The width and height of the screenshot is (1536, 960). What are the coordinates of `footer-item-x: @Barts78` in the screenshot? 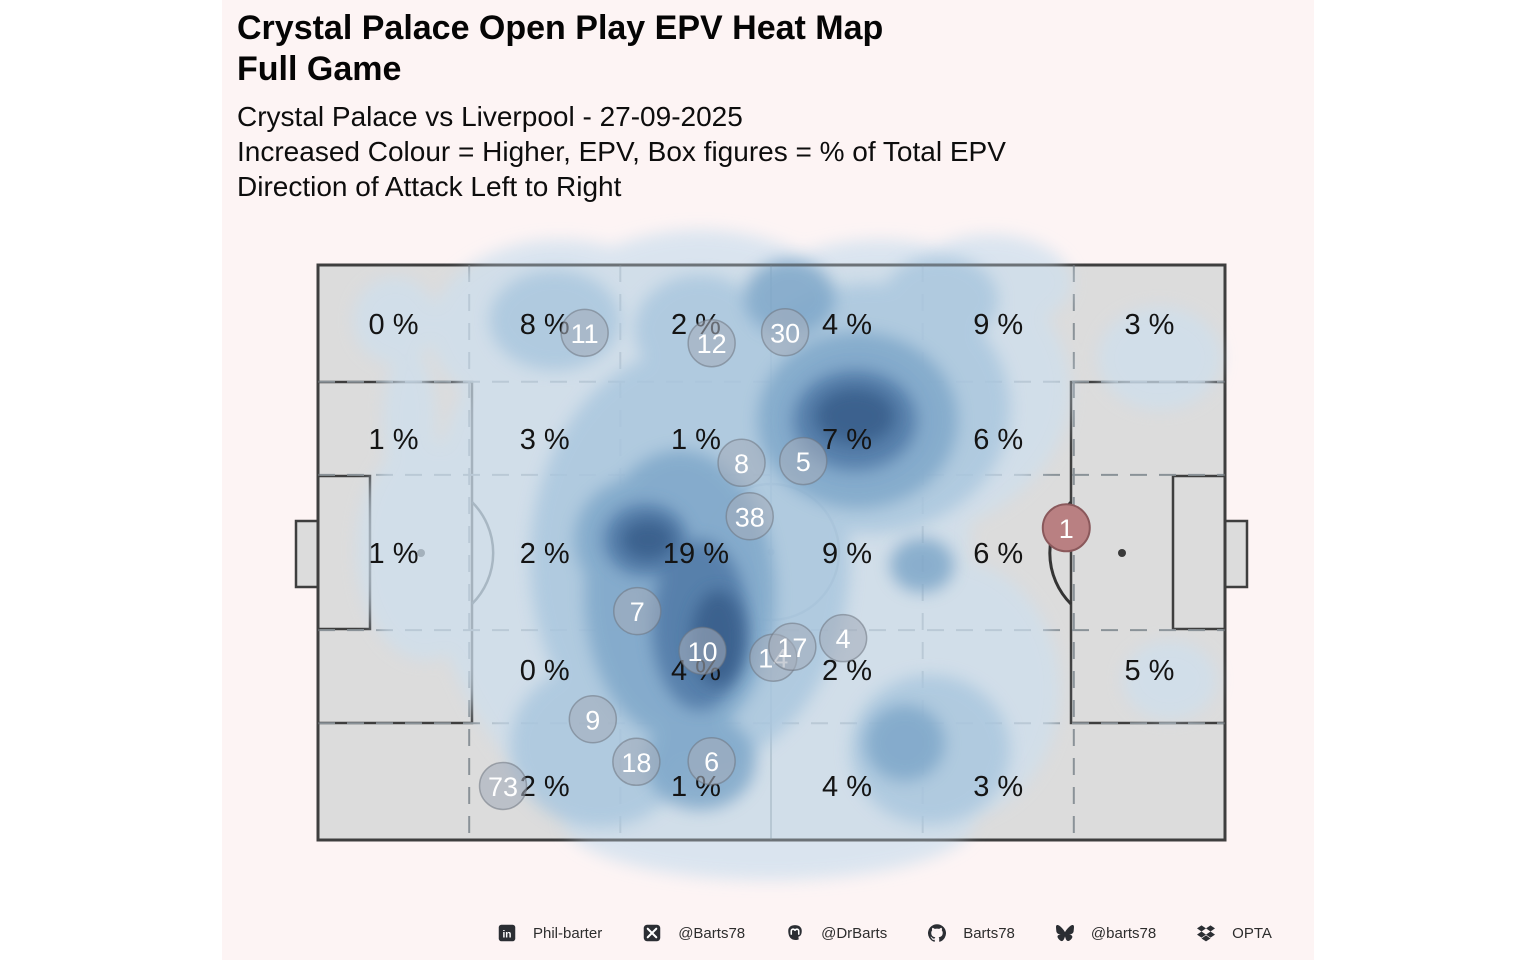 It's located at (694, 933).